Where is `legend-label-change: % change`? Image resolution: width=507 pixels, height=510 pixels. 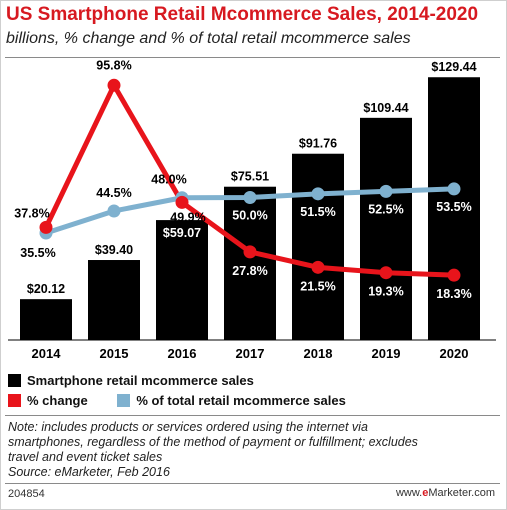 legend-label-change: % change is located at coordinates (57, 400).